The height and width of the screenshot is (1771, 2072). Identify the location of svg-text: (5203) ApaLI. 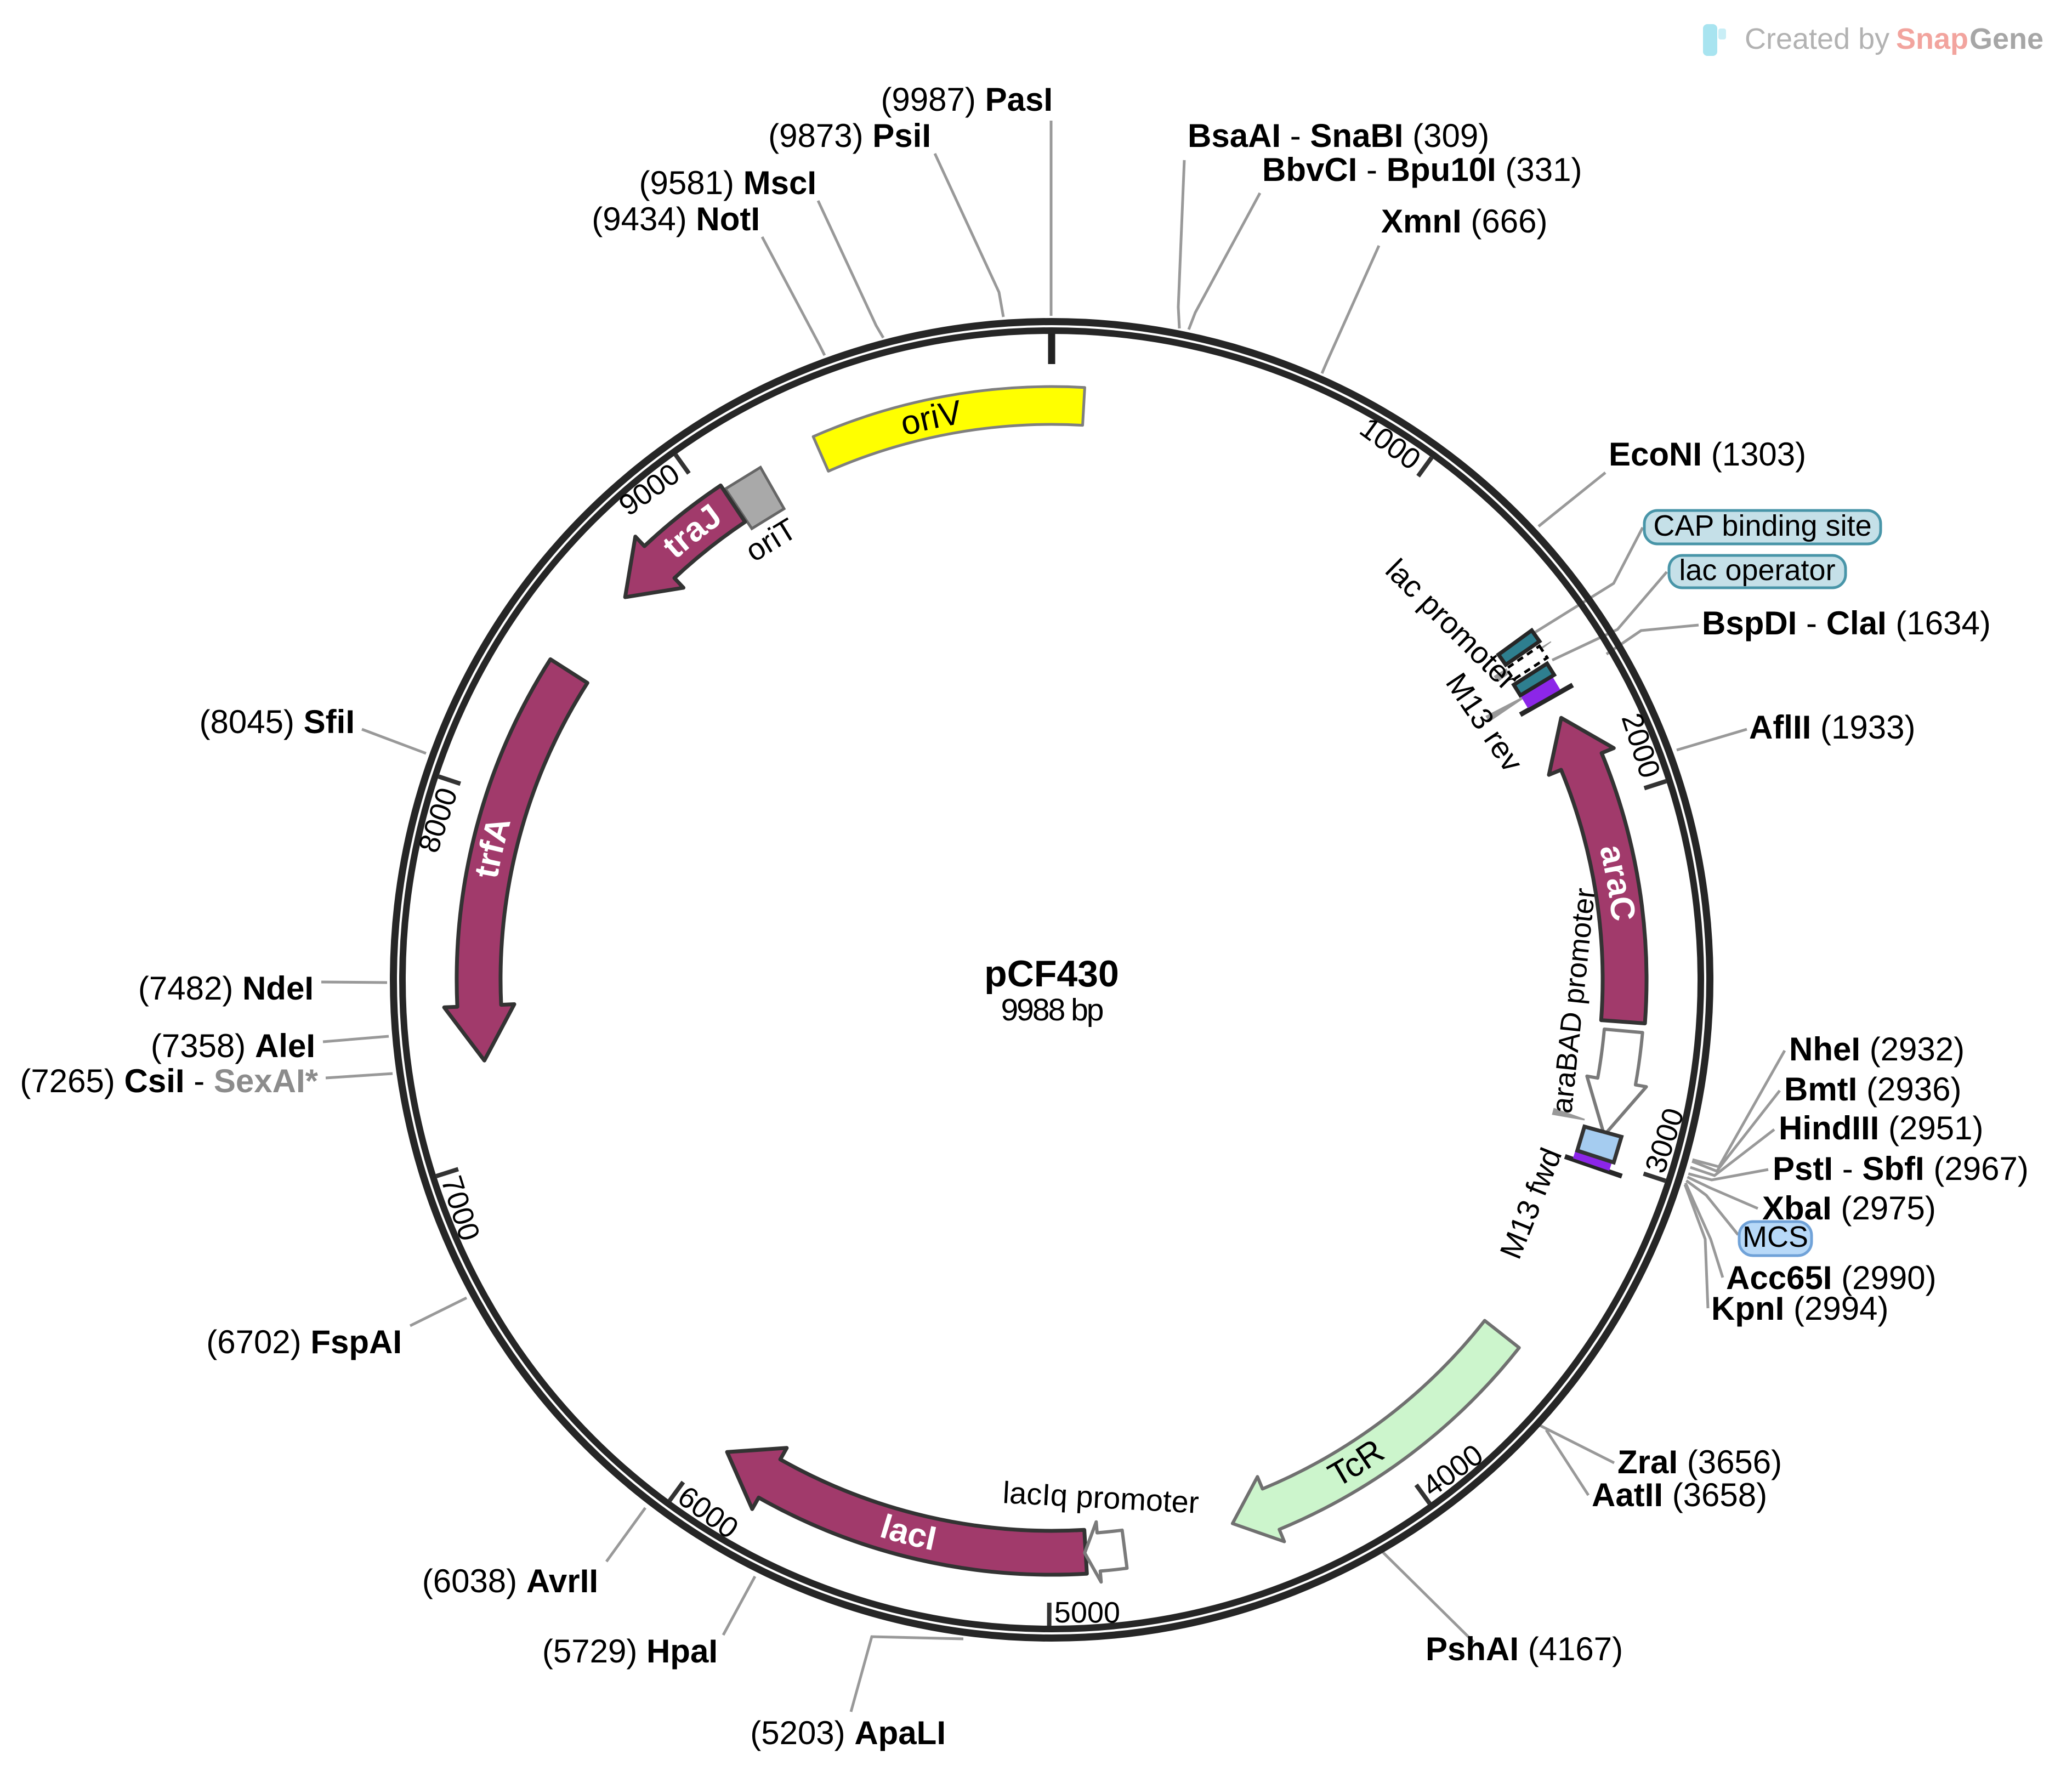
(848, 1733).